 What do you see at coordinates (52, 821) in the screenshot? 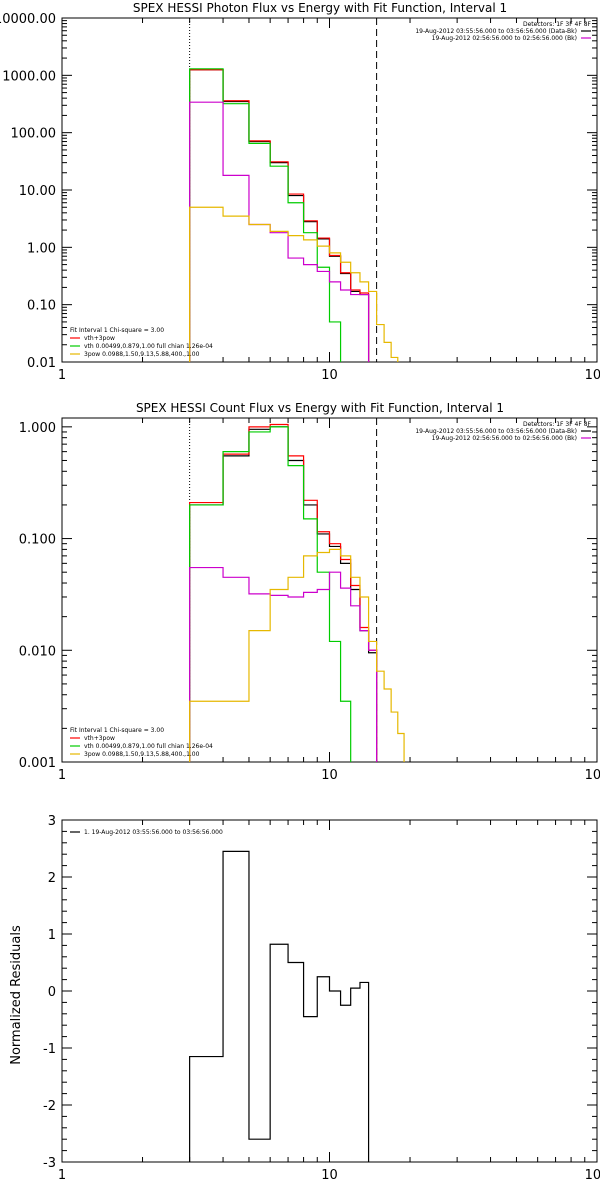
I see `residuals-y-tick-label: 3` at bounding box center [52, 821].